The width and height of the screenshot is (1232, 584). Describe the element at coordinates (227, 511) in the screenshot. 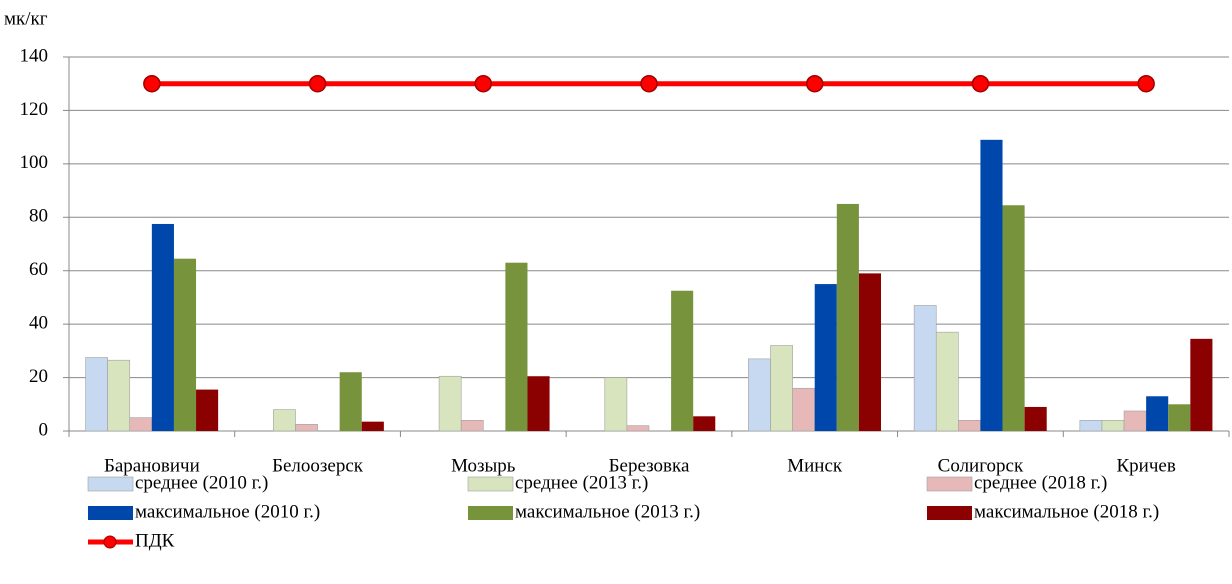

I see `legend-label: максимальное (2010 г.)` at that location.